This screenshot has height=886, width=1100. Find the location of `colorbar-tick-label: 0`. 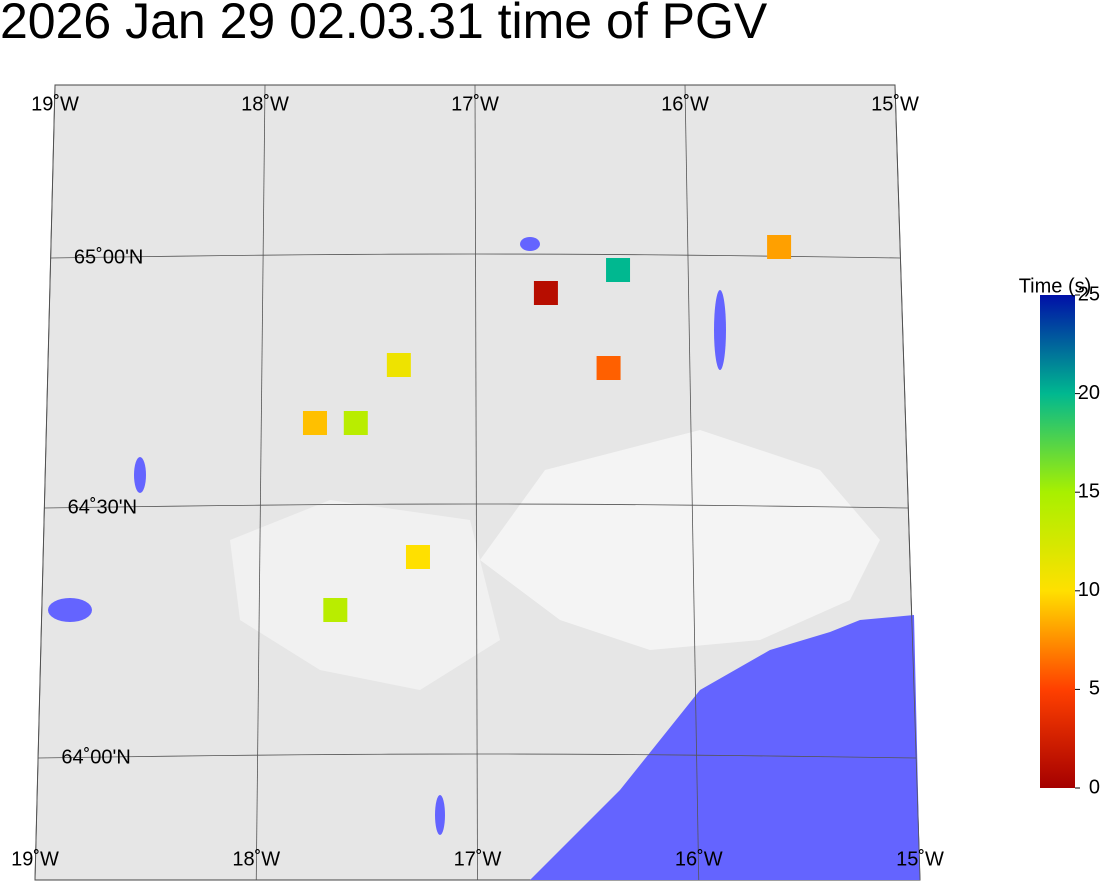

colorbar-tick-label: 0 is located at coordinates (1094, 787).